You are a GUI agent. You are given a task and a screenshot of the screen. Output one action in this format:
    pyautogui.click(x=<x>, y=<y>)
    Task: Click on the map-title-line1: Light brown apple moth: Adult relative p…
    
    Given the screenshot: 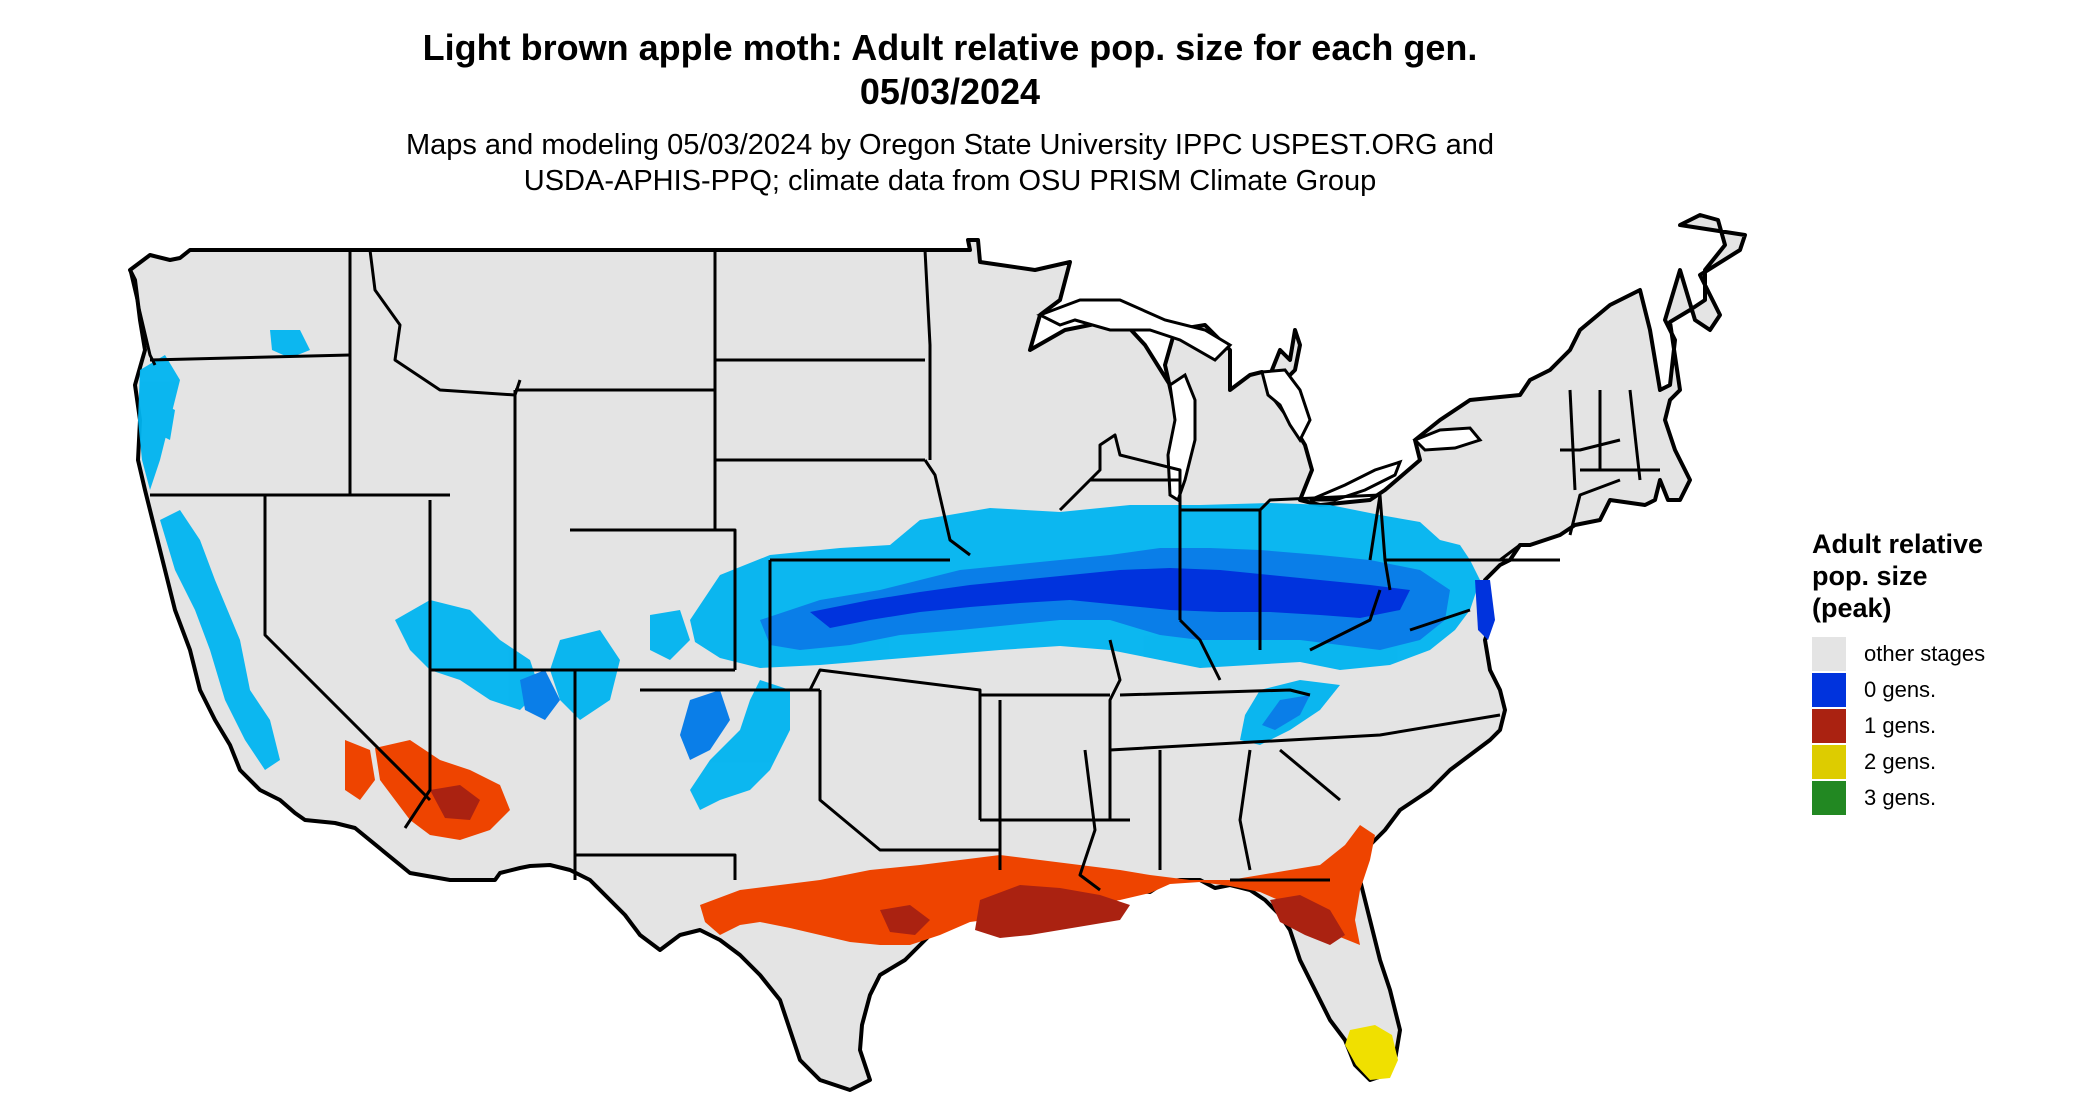 What is the action you would take?
    pyautogui.click(x=950, y=47)
    